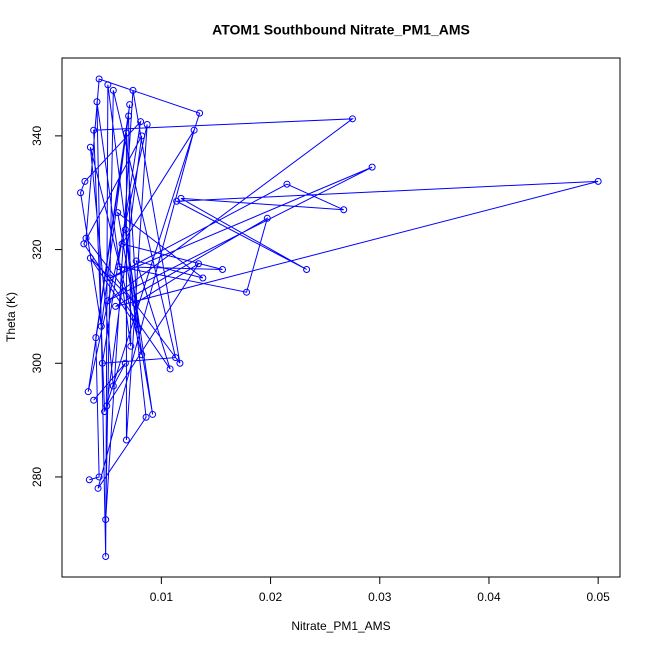 Image resolution: width=650 pixels, height=655 pixels. What do you see at coordinates (380, 597) in the screenshot?
I see `x-tick-label: 0.03` at bounding box center [380, 597].